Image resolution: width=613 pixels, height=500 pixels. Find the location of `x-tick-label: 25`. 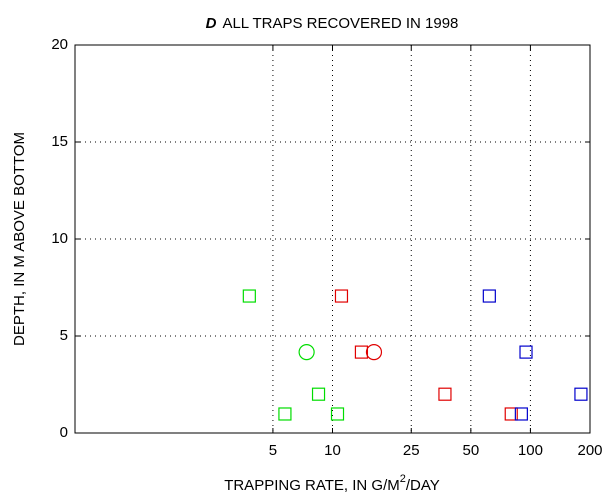

x-tick-label: 25 is located at coordinates (411, 450).